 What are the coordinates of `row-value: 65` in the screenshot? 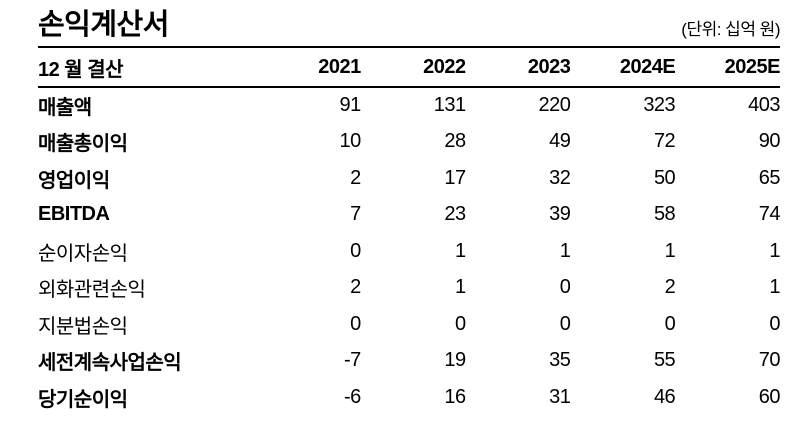 It's located at (769, 177).